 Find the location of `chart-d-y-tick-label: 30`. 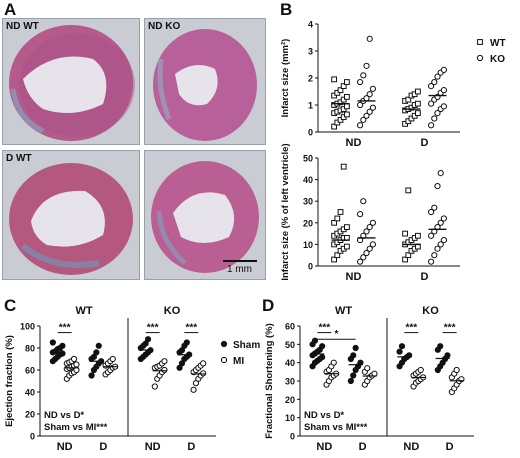

chart-d-y-tick-label: 30 is located at coordinates (290, 382).